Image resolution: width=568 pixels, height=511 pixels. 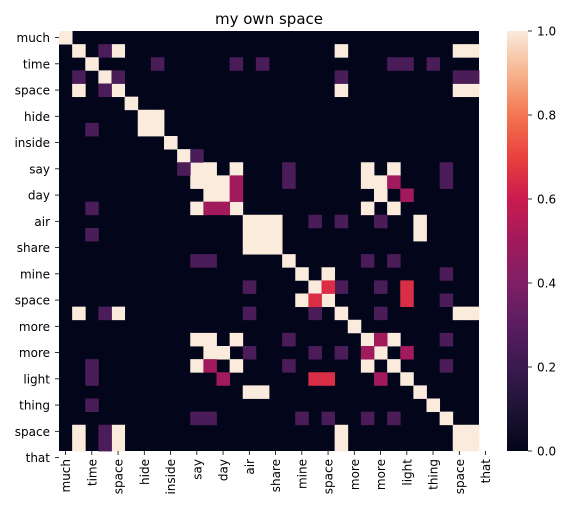 What do you see at coordinates (546, 368) in the screenshot?
I see `colorbar-tick-label: 0.2` at bounding box center [546, 368].